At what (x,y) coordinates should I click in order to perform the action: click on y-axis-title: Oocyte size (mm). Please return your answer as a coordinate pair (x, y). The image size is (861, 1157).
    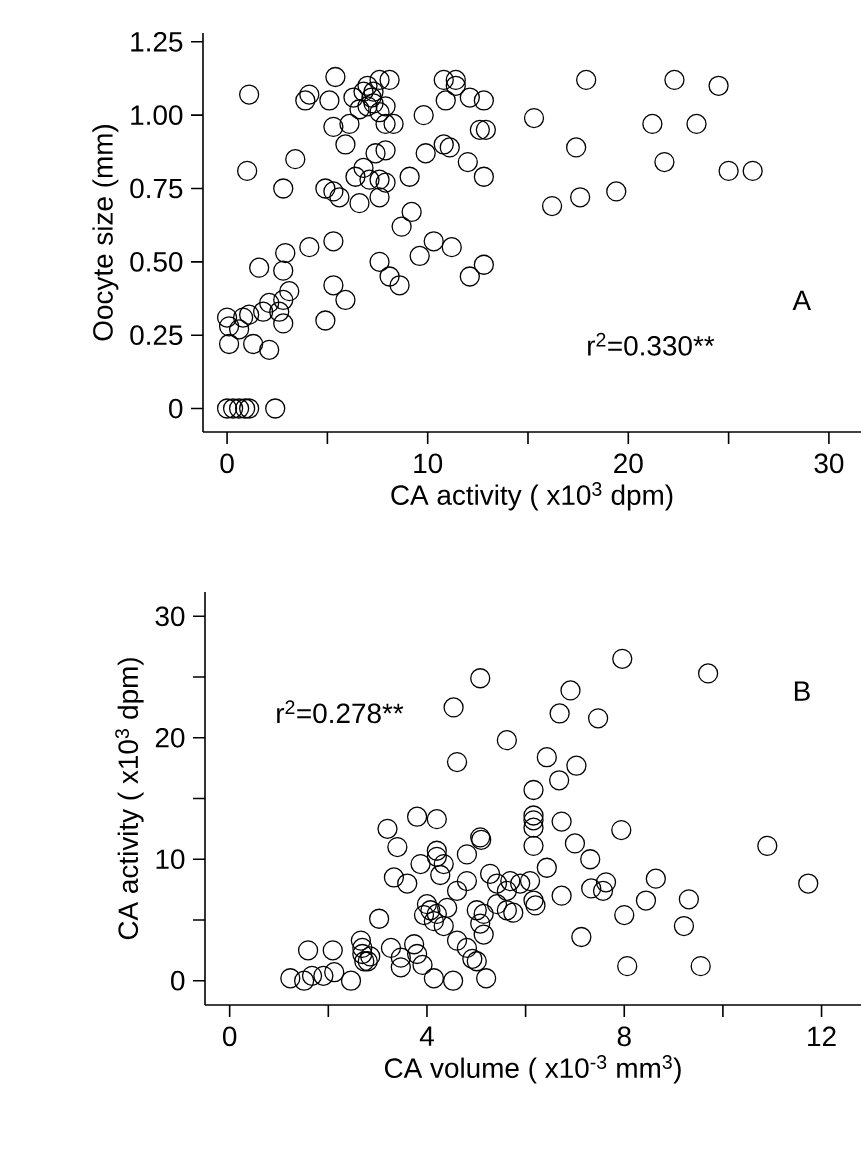
    Looking at the image, I should click on (105, 232).